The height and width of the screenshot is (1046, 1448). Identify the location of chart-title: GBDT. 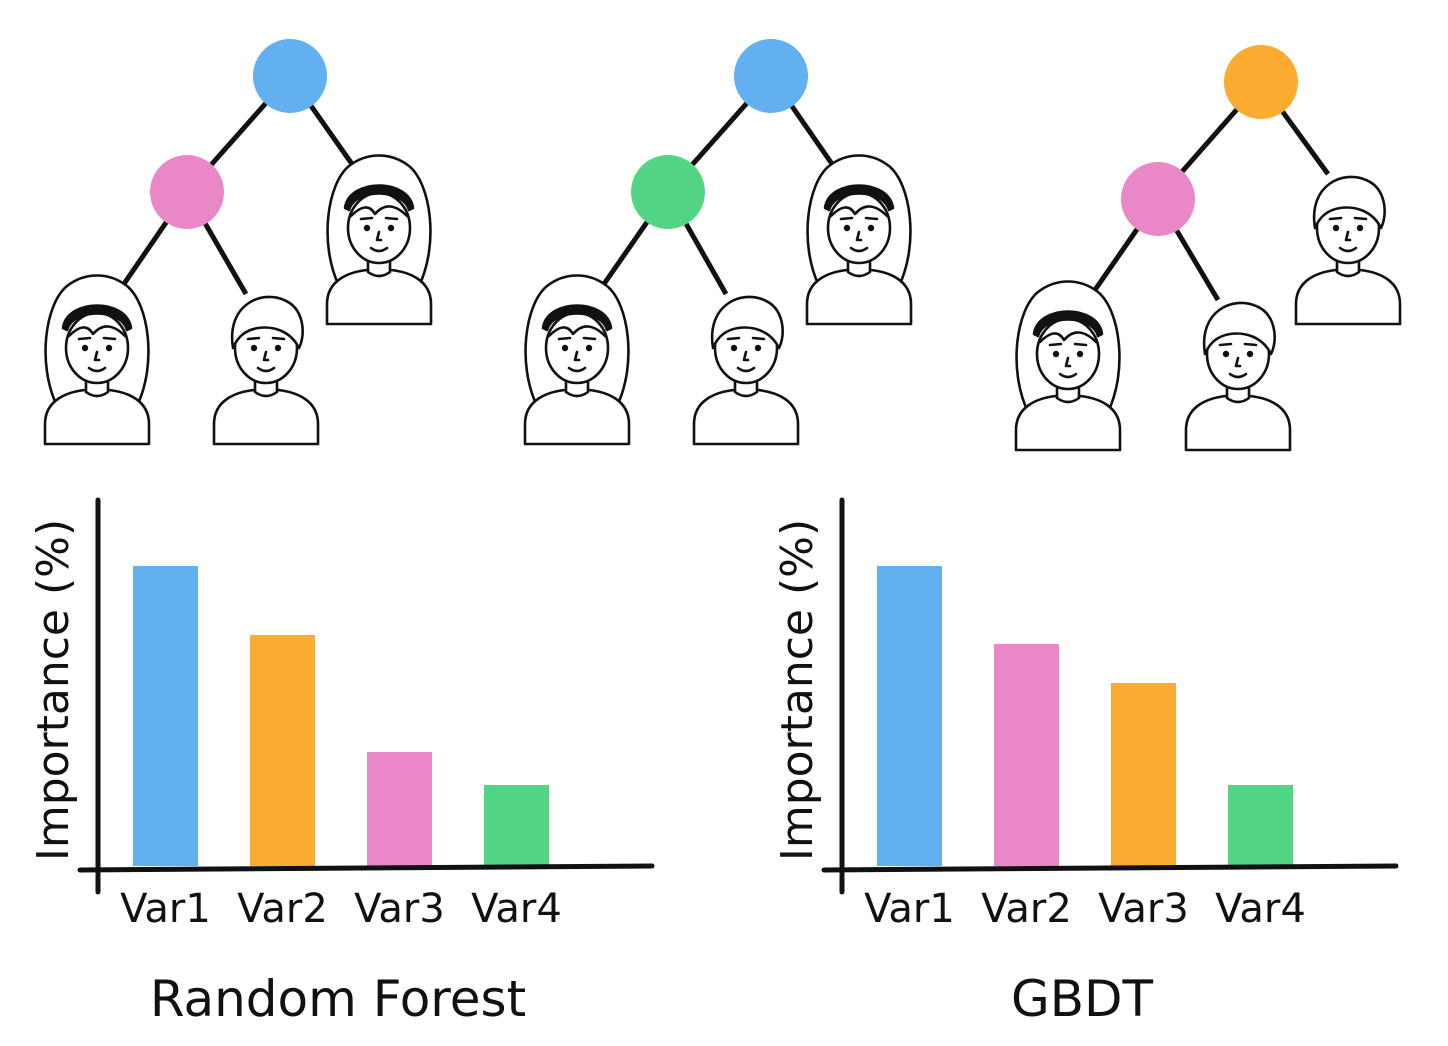
(1082, 999).